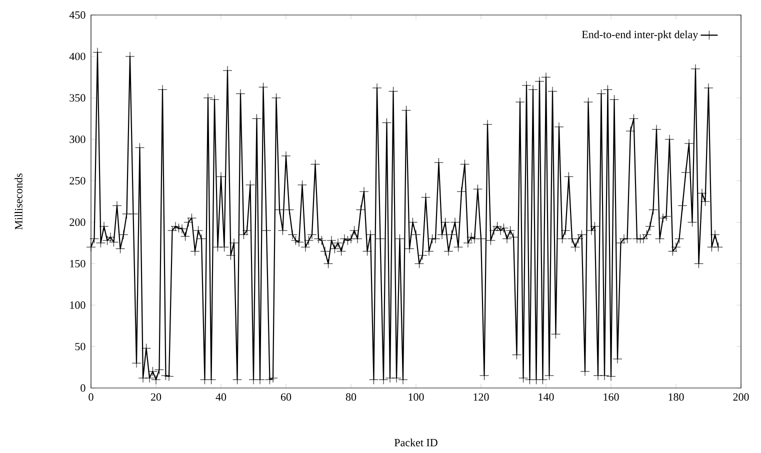 The image size is (761, 453). Describe the element at coordinates (481, 397) in the screenshot. I see `x-tick-label: 120` at that location.